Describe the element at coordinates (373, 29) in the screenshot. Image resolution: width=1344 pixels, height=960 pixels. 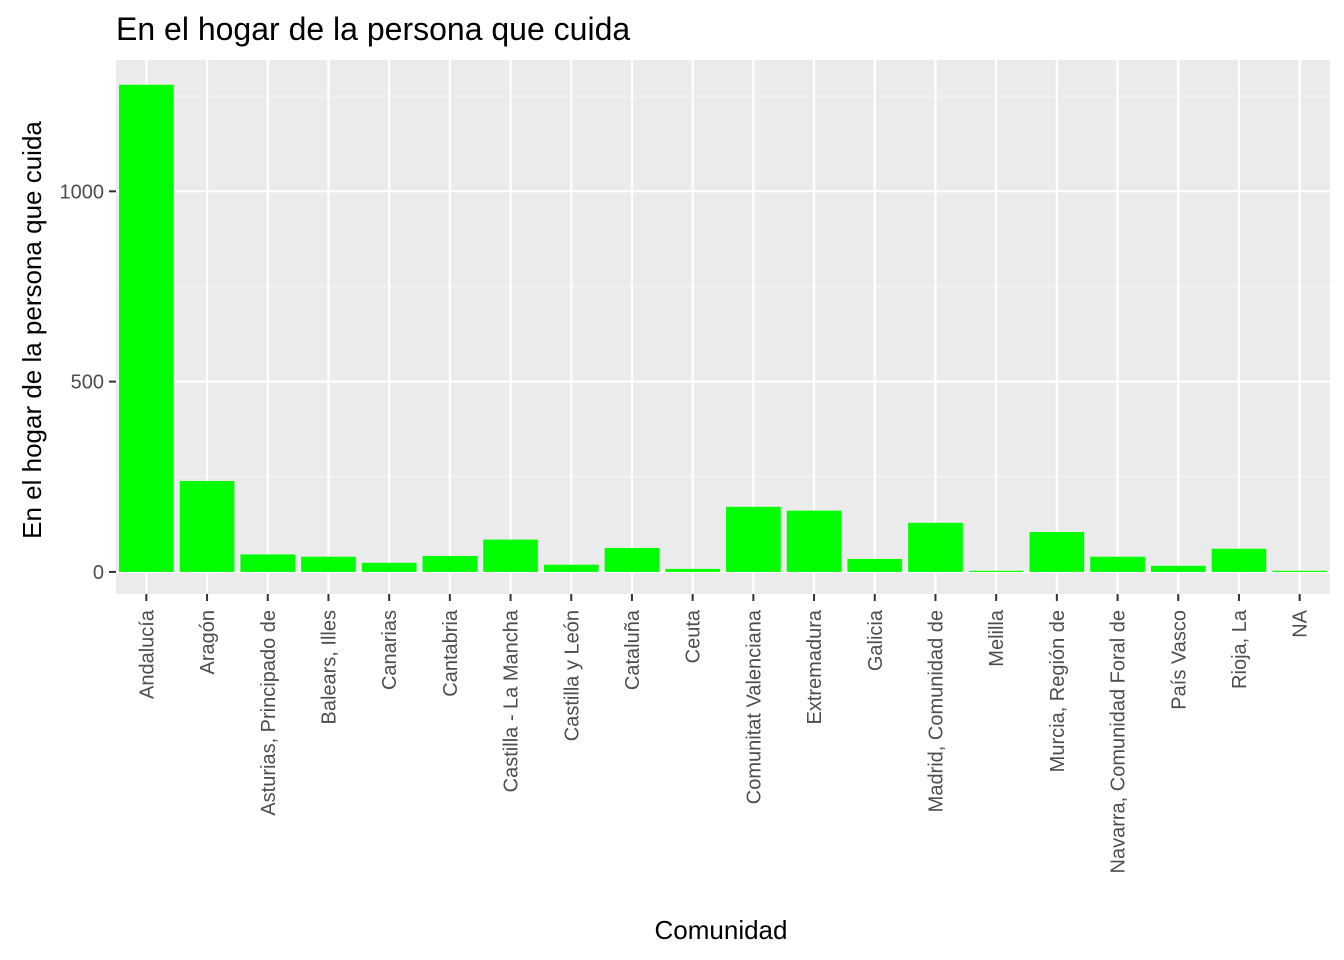
I see `chart-title: En el hogar de la persona que cuida` at that location.